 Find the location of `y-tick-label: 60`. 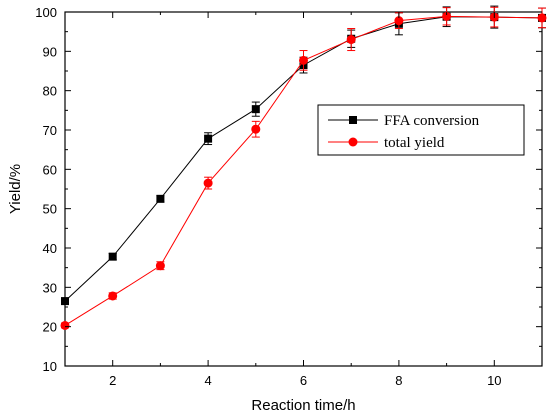

y-tick-label: 60 is located at coordinates (50, 169).